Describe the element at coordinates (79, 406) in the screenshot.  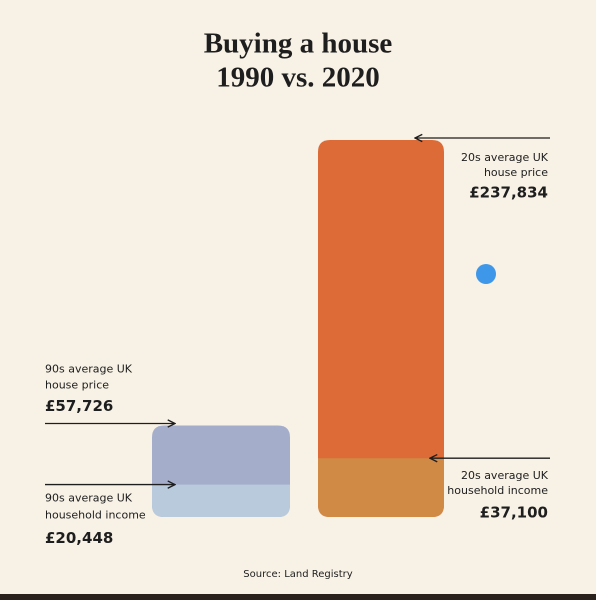
I see `value-label: £57,726` at that location.